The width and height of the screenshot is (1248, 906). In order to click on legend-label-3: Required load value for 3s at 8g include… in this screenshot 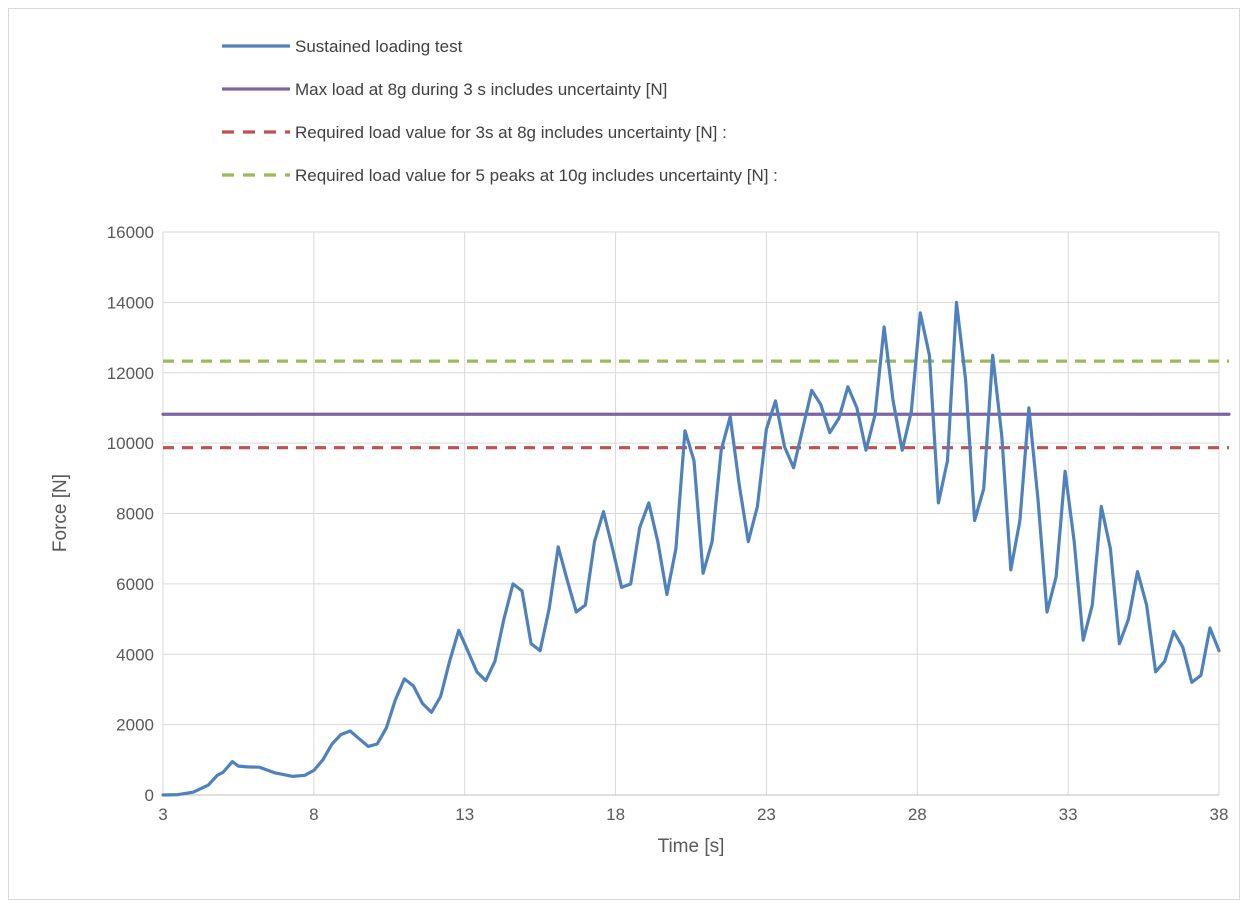, I will do `click(511, 132)`.